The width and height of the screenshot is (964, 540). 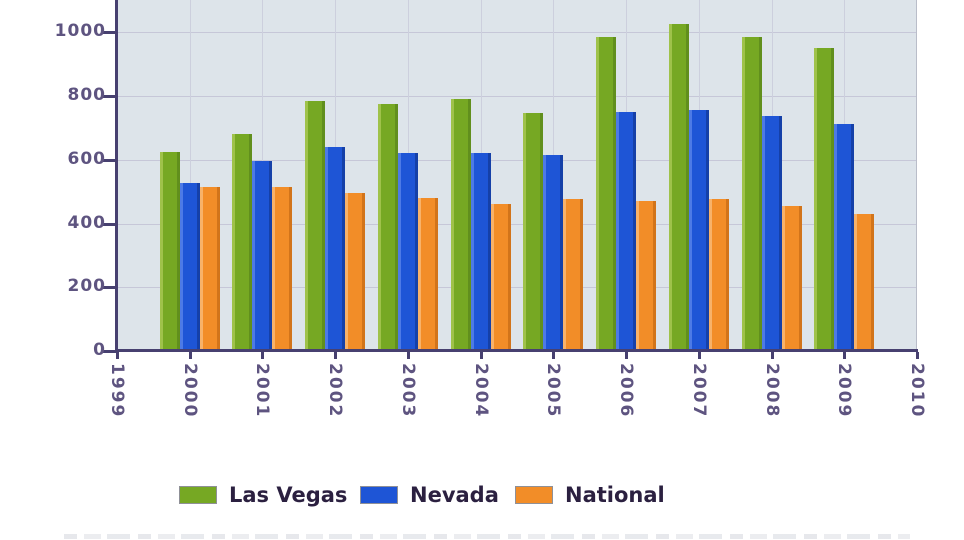 What do you see at coordinates (428, 273) in the screenshot?
I see `bar-national-2003` at bounding box center [428, 273].